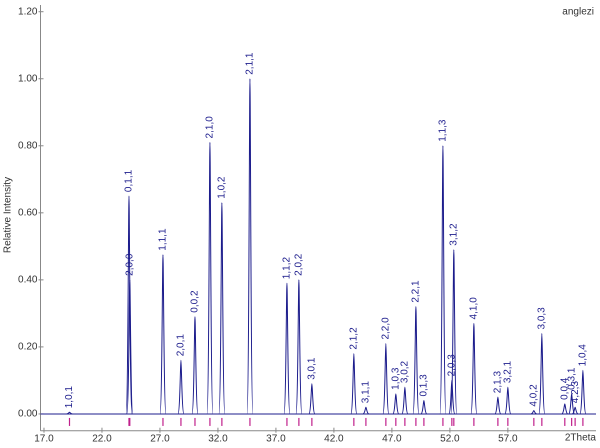 The image size is (600, 448). I want to click on y-tick-label: 0.00, so click(28, 414).